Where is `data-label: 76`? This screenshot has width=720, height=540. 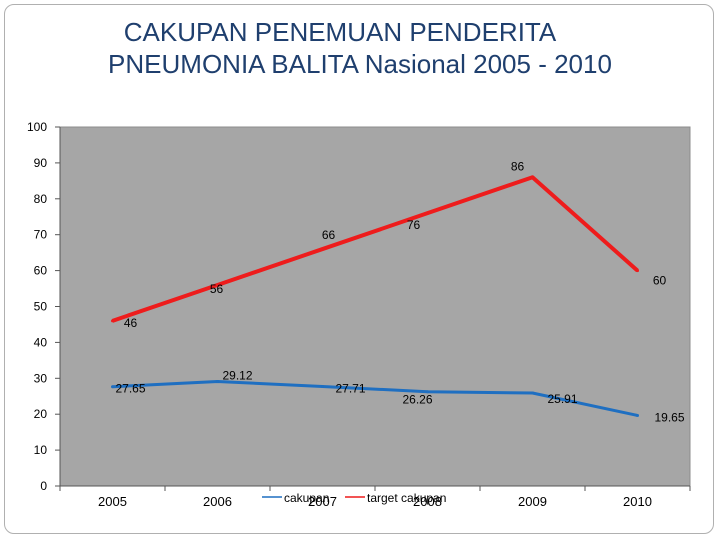
data-label: 76 is located at coordinates (414, 225).